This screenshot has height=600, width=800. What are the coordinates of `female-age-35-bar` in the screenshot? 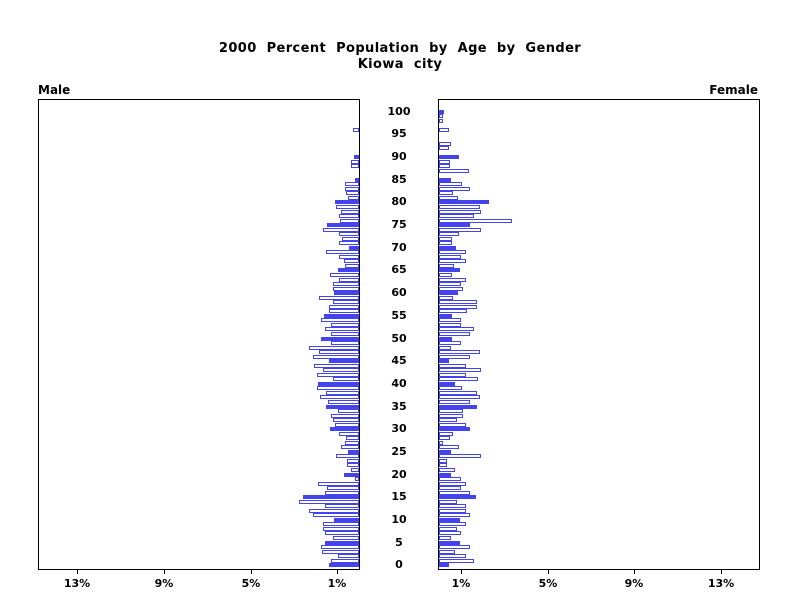 It's located at (458, 407).